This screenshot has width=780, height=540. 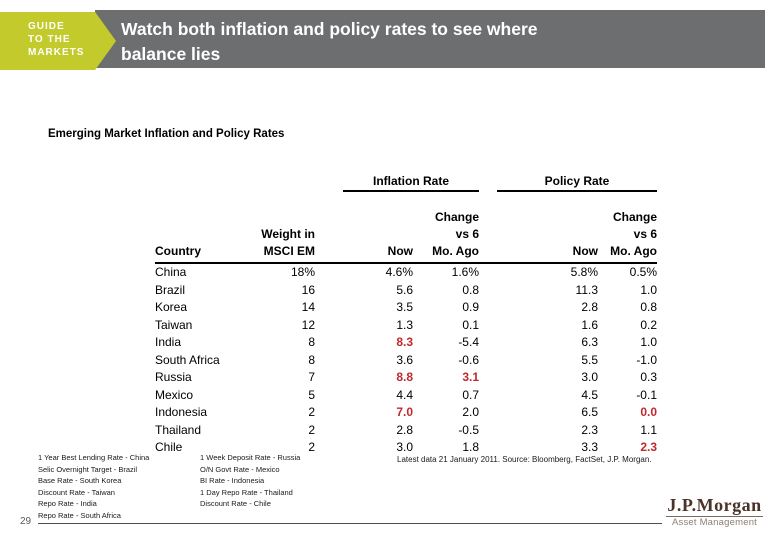 I want to click on cell-country: Thailand, so click(x=178, y=429).